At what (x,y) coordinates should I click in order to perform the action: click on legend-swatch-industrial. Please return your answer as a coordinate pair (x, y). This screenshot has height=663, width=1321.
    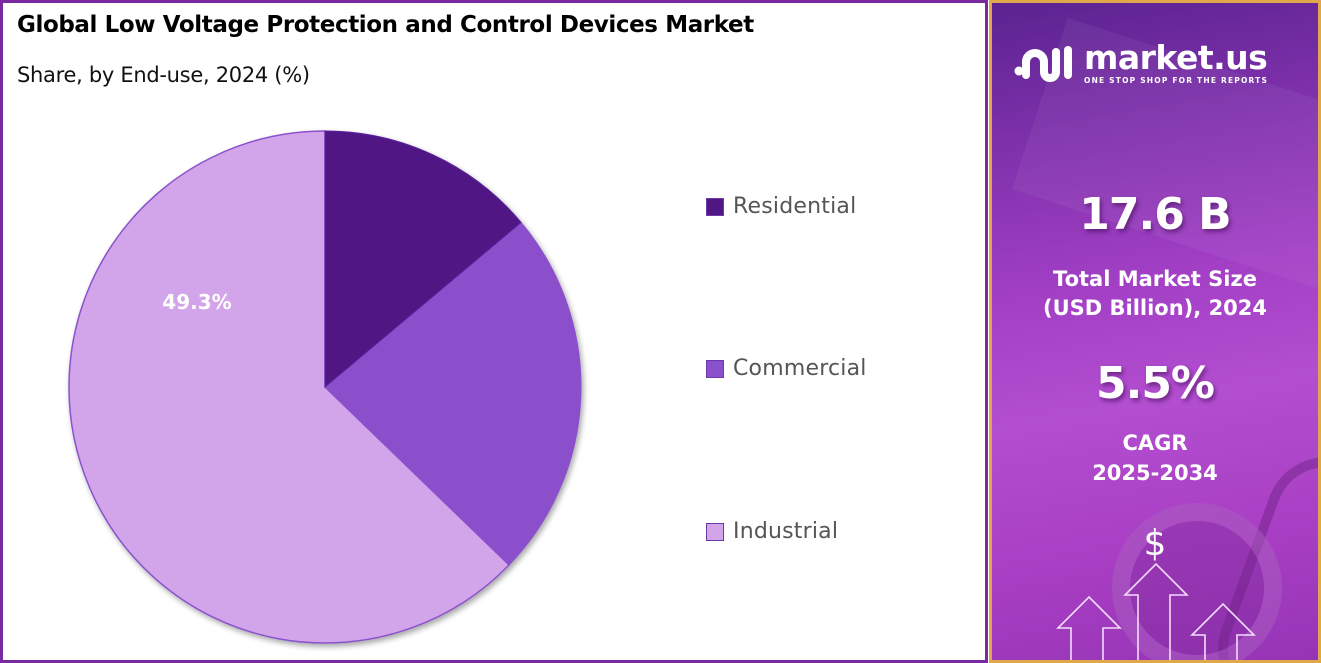
    Looking at the image, I should click on (715, 531).